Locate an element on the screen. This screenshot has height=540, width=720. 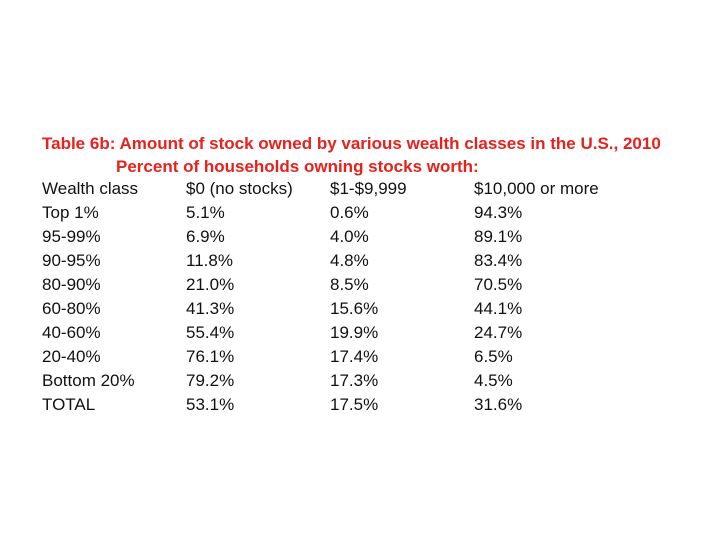
small-stocks-cell: 17.5% is located at coordinates (354, 404).